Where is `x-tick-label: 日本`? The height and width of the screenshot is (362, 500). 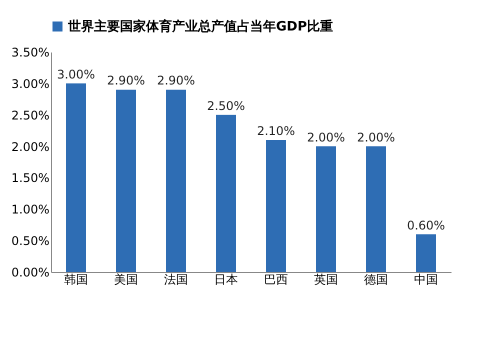 x-tick-label: 日本 is located at coordinates (226, 279).